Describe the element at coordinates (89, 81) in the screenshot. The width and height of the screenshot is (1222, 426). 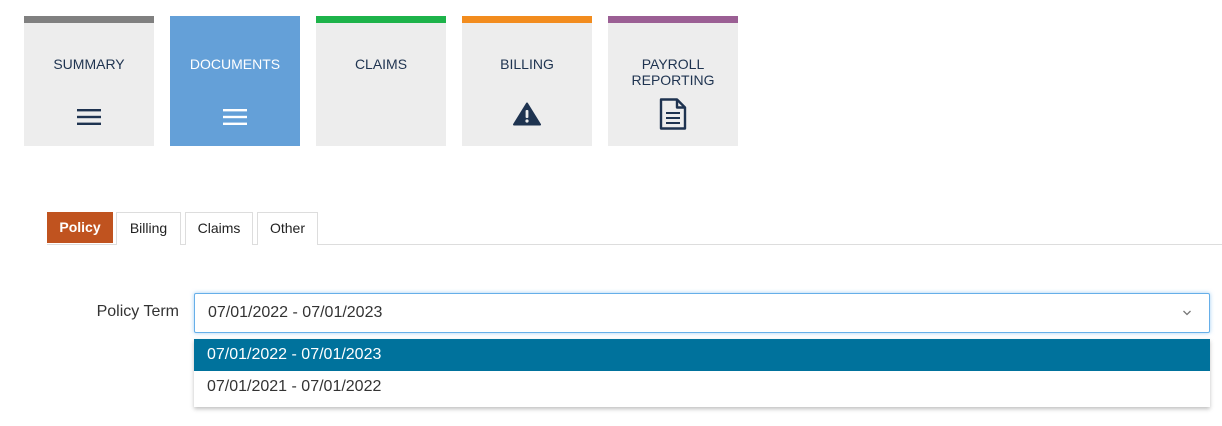
I see `tile-summary: SUMMARY` at that location.